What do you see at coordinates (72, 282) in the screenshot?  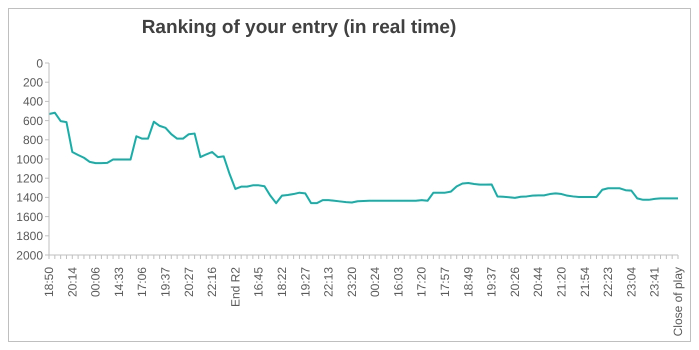 I see `x-tick-label: 20:14` at bounding box center [72, 282].